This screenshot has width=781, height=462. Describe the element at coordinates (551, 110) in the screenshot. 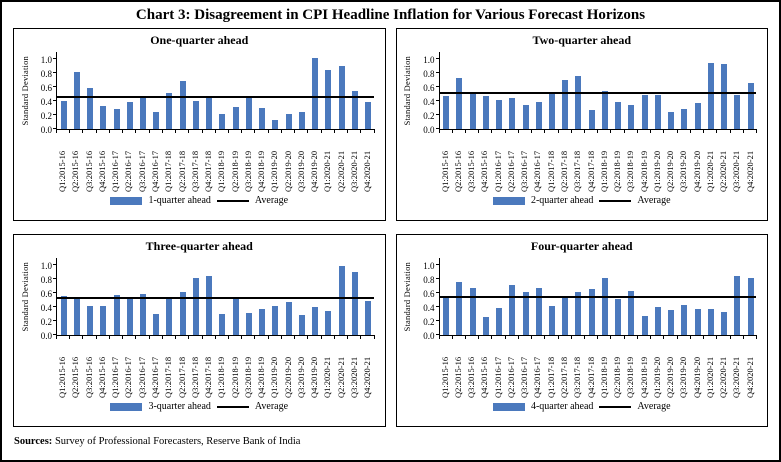

I see `bar-Q1:2017-18` at that location.